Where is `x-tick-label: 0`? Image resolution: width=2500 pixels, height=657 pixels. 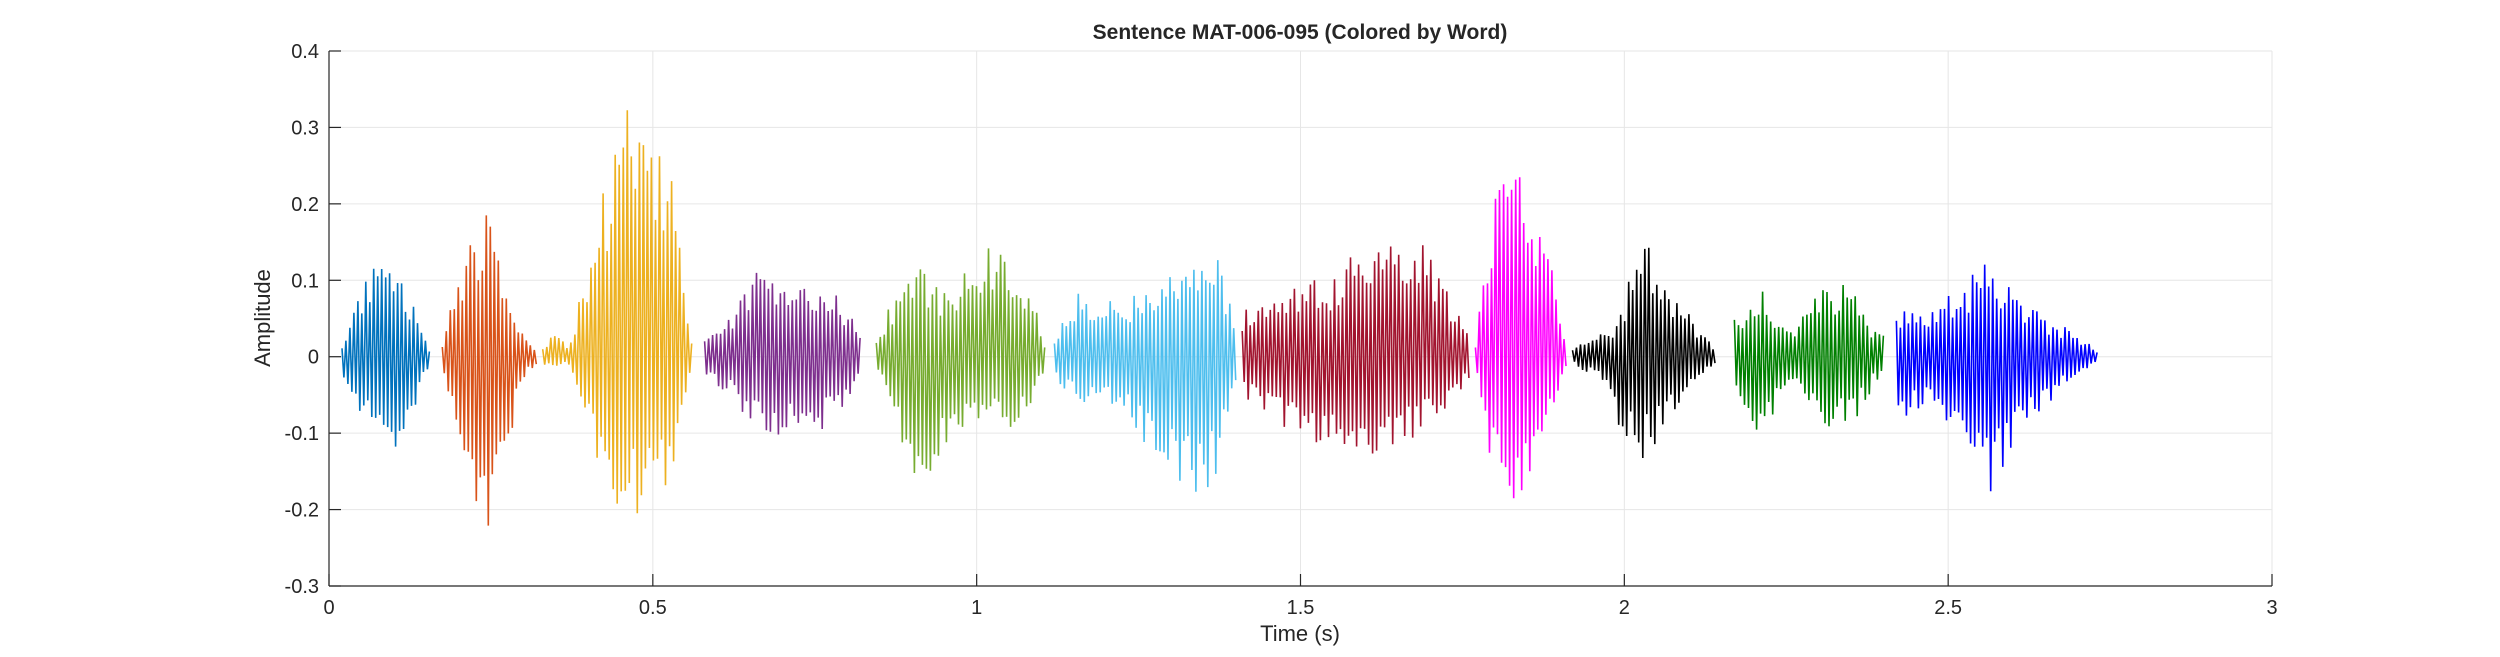
x-tick-label: 0 is located at coordinates (328, 608).